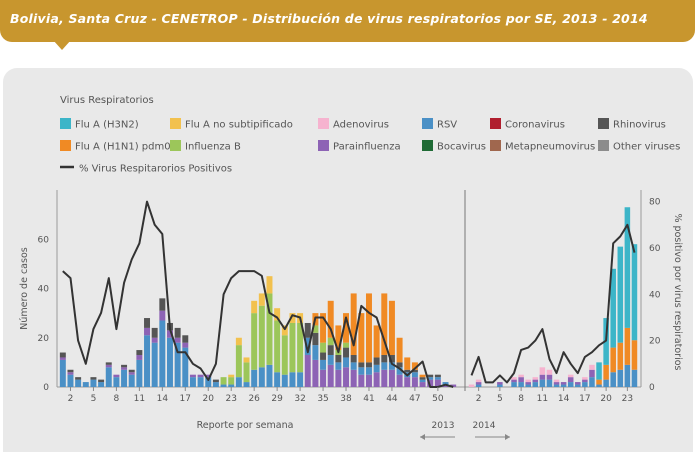  I want to click on x-tick-label: 32, so click(299, 399).